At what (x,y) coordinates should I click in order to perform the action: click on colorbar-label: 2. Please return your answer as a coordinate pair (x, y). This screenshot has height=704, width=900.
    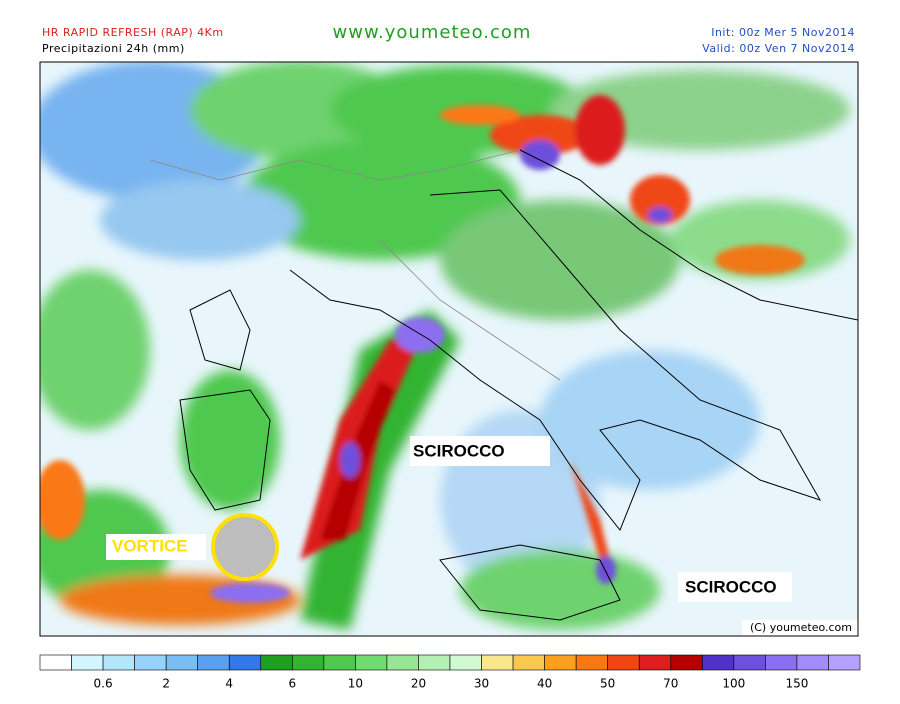
    Looking at the image, I should click on (166, 684).